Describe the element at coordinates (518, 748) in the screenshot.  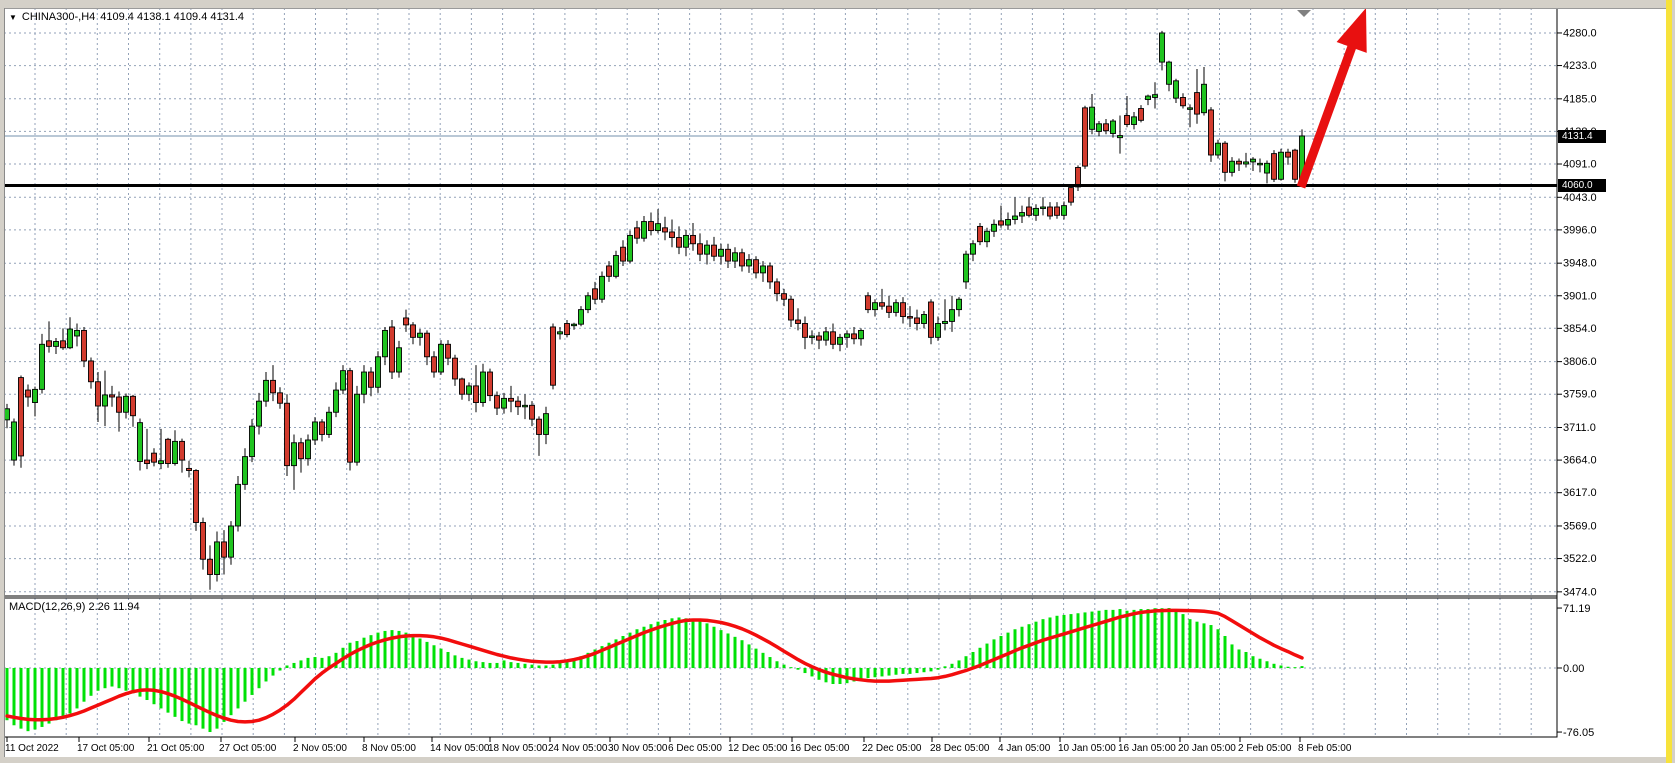
I see `svg-text: 18 Nov 05:00` at that location.